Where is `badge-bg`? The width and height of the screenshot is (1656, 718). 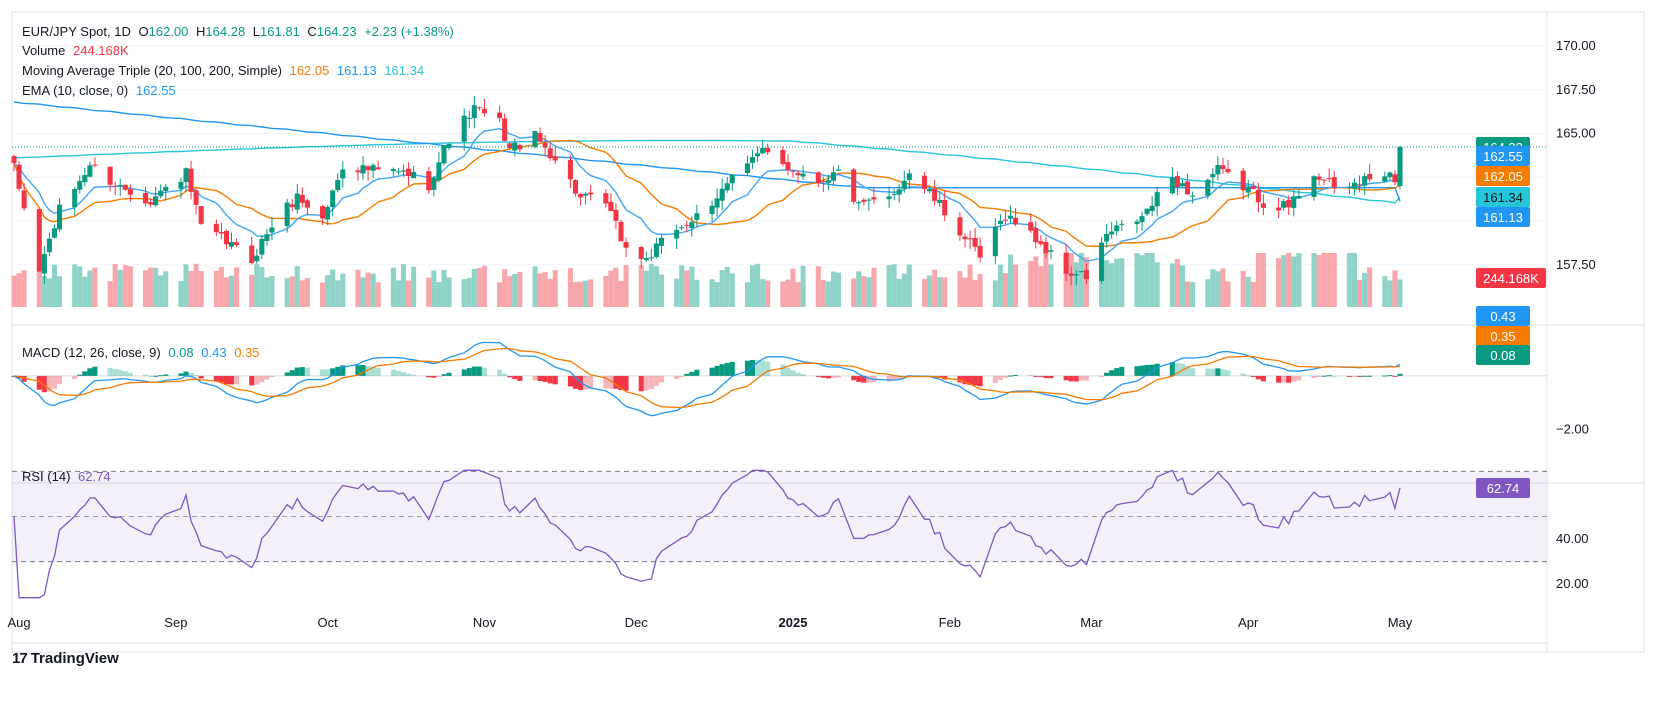 badge-bg is located at coordinates (1503, 336).